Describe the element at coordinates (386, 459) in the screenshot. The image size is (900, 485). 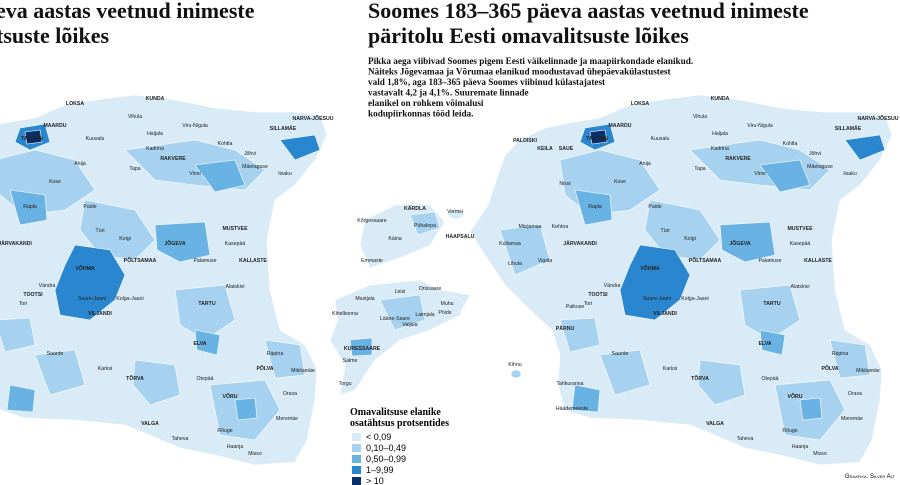
I see `legend-label: 0,50–0,99` at that location.